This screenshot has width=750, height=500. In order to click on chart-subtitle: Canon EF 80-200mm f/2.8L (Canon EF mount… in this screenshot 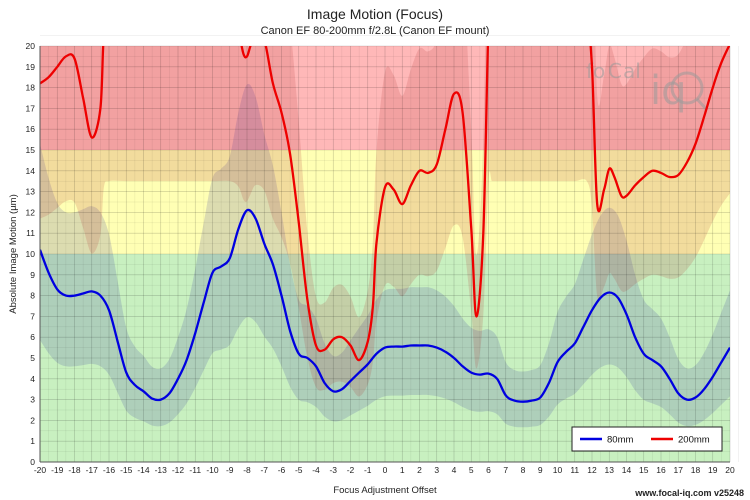, I will do `click(375, 31)`.